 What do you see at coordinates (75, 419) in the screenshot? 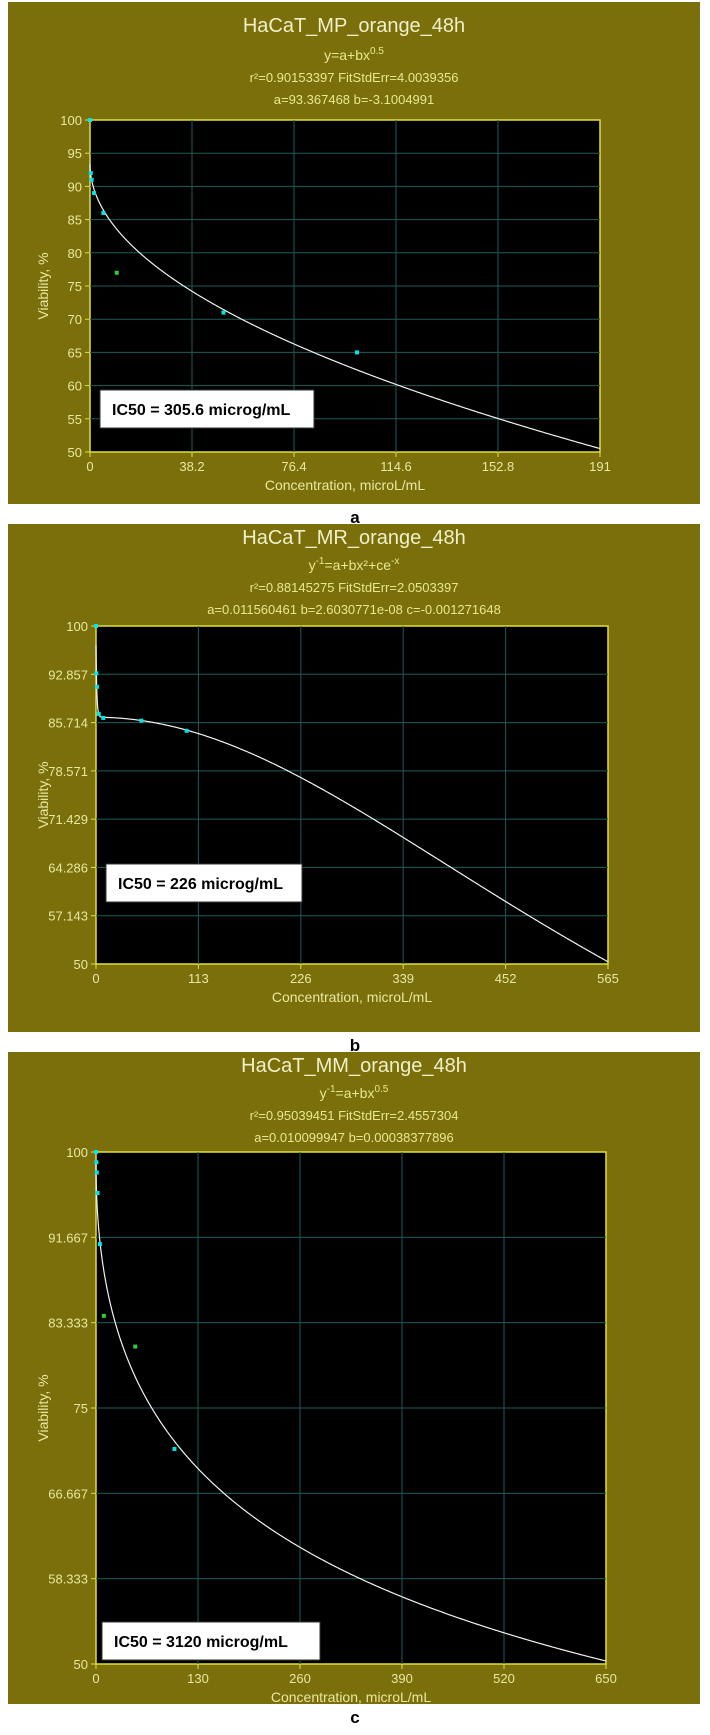
I see `y-tick-label: 55` at bounding box center [75, 419].